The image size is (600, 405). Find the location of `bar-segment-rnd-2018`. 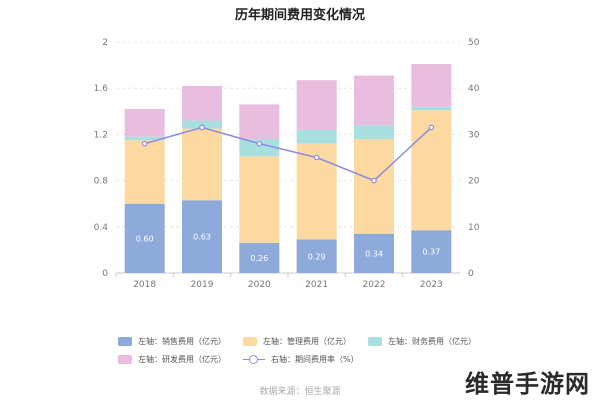

bar-segment-rnd-2018 is located at coordinates (144, 122).